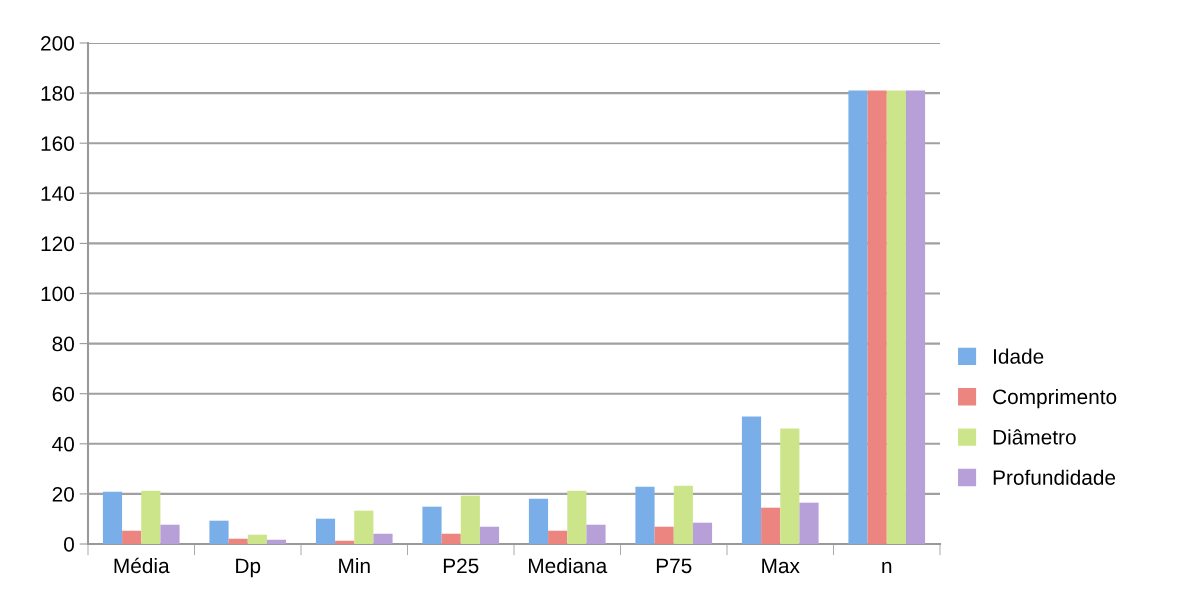  What do you see at coordinates (674, 566) in the screenshot?
I see `x-tick-label: P75` at bounding box center [674, 566].